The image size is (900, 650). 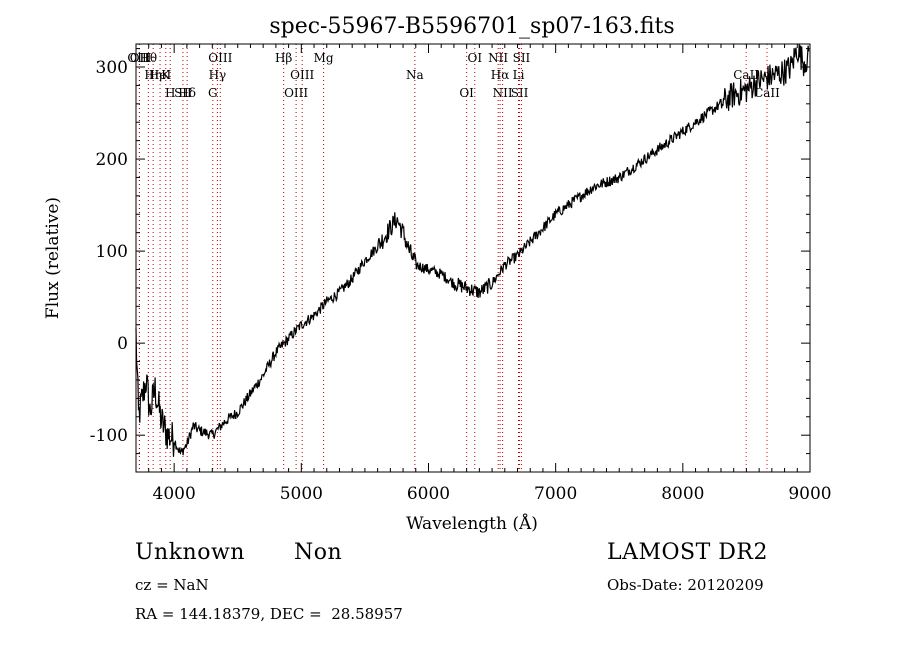 I want to click on x-tick-label: 4000, so click(x=174, y=494).